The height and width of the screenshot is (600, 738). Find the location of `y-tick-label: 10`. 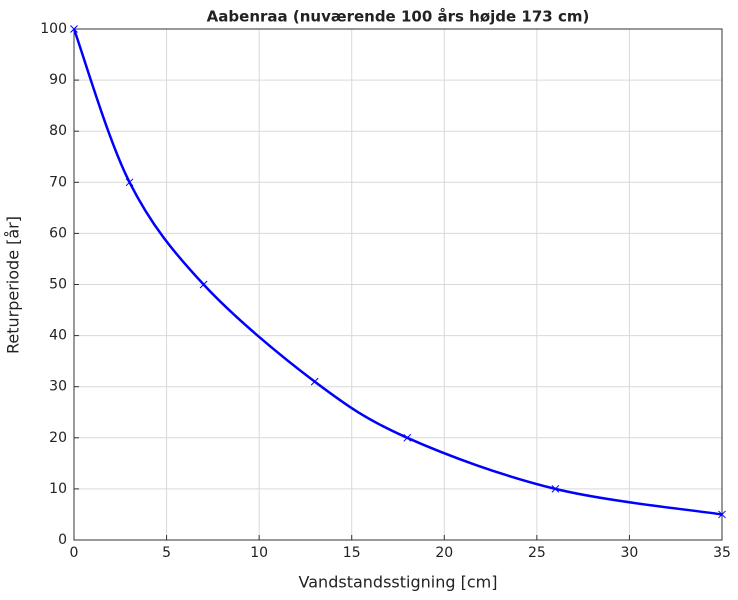

y-tick-label: 10 is located at coordinates (58, 489).